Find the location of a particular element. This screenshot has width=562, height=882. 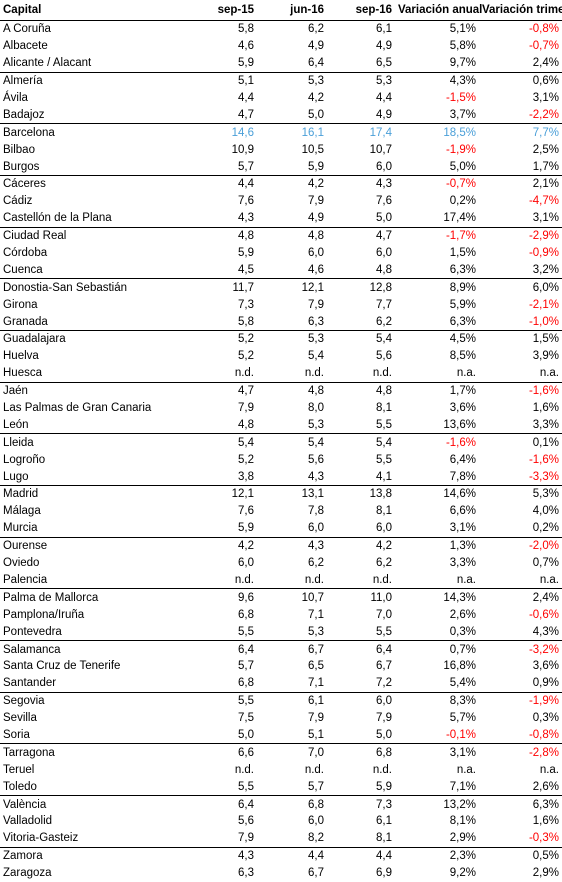

sep-16-cell: 7,9 is located at coordinates (384, 718).